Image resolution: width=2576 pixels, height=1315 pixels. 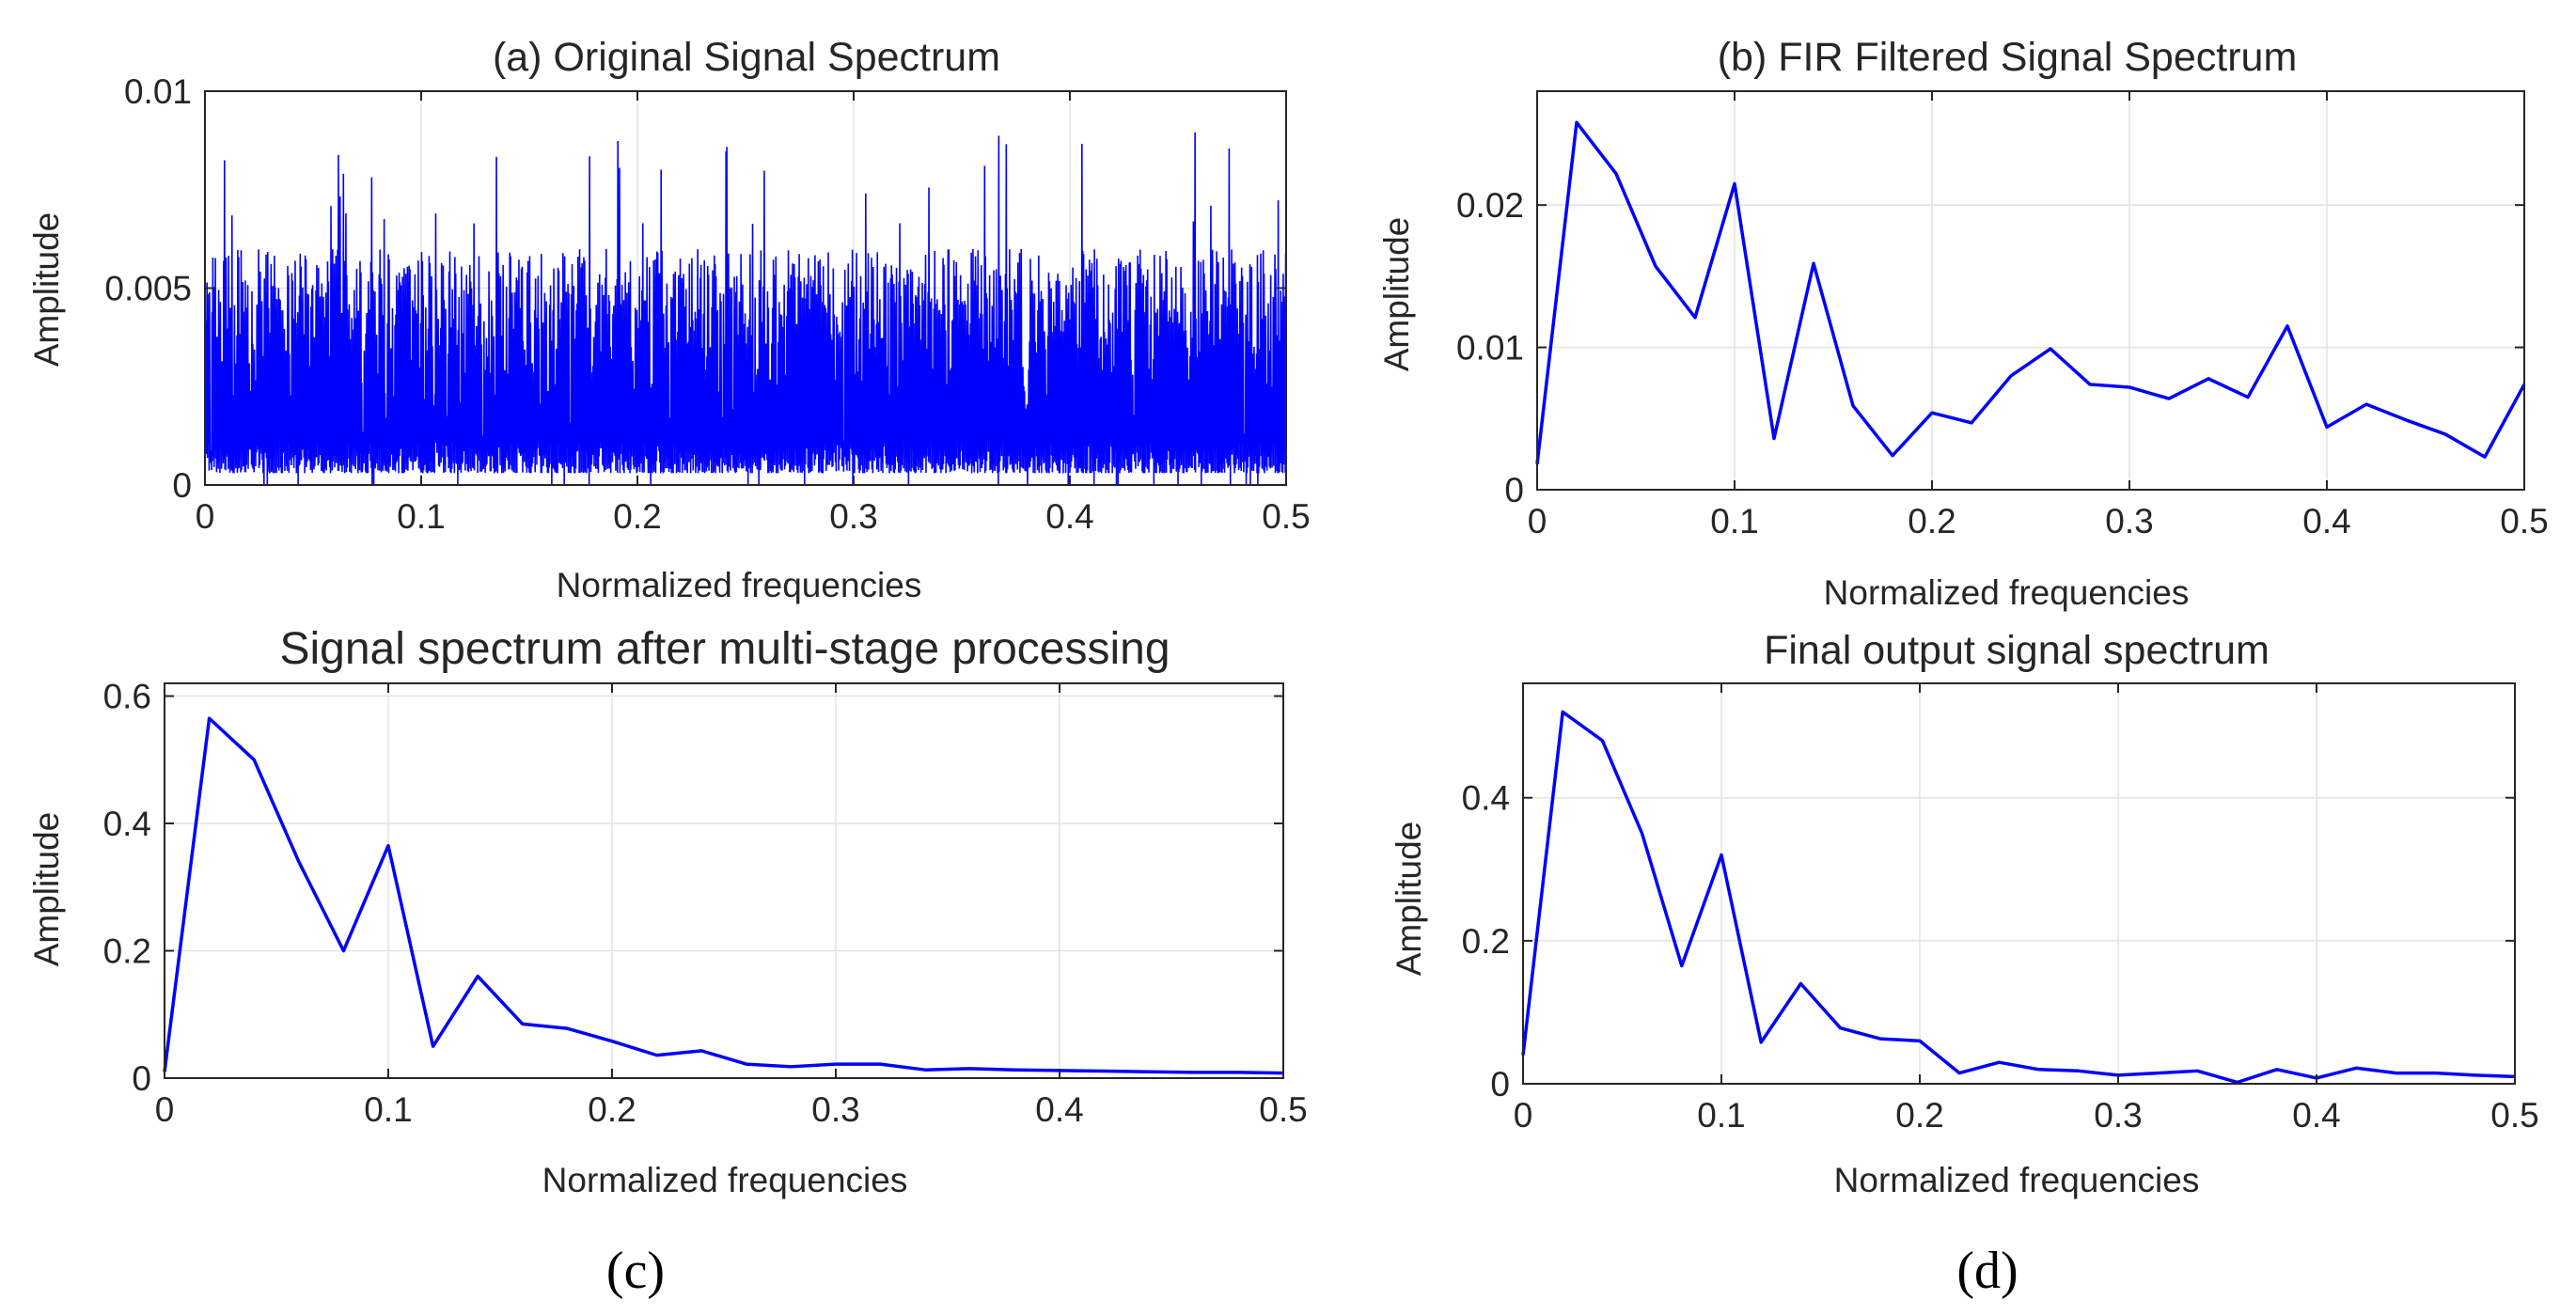 I want to click on panel-d-xtick-label-0_3: 0.3, so click(x=2118, y=1115).